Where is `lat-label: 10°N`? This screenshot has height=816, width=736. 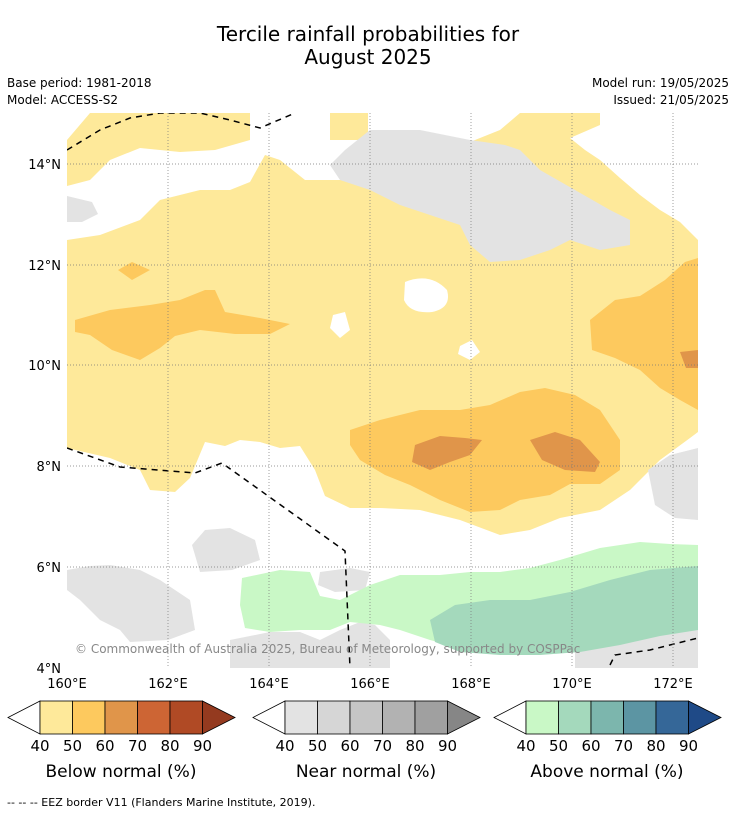 lat-label: 10°N is located at coordinates (44, 366).